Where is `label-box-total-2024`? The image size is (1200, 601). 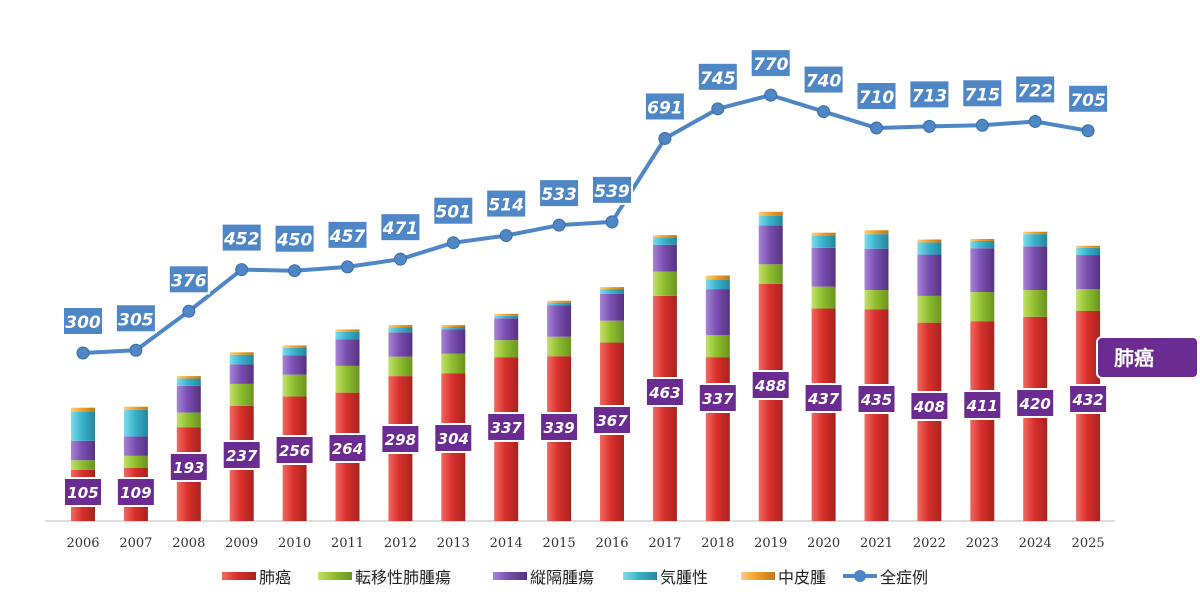 label-box-total-2024 is located at coordinates (1035, 89).